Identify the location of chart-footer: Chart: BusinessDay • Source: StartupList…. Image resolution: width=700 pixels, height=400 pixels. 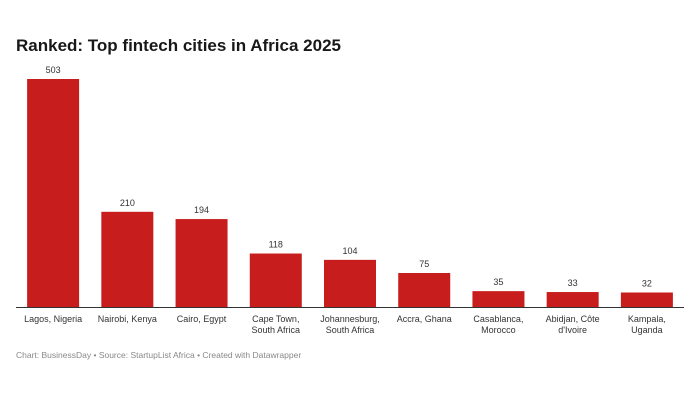
(159, 355).